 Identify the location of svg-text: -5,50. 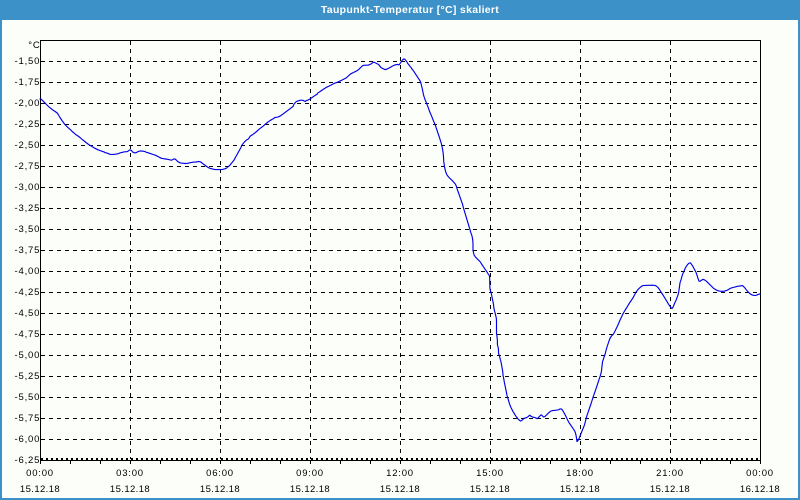
(28, 397).